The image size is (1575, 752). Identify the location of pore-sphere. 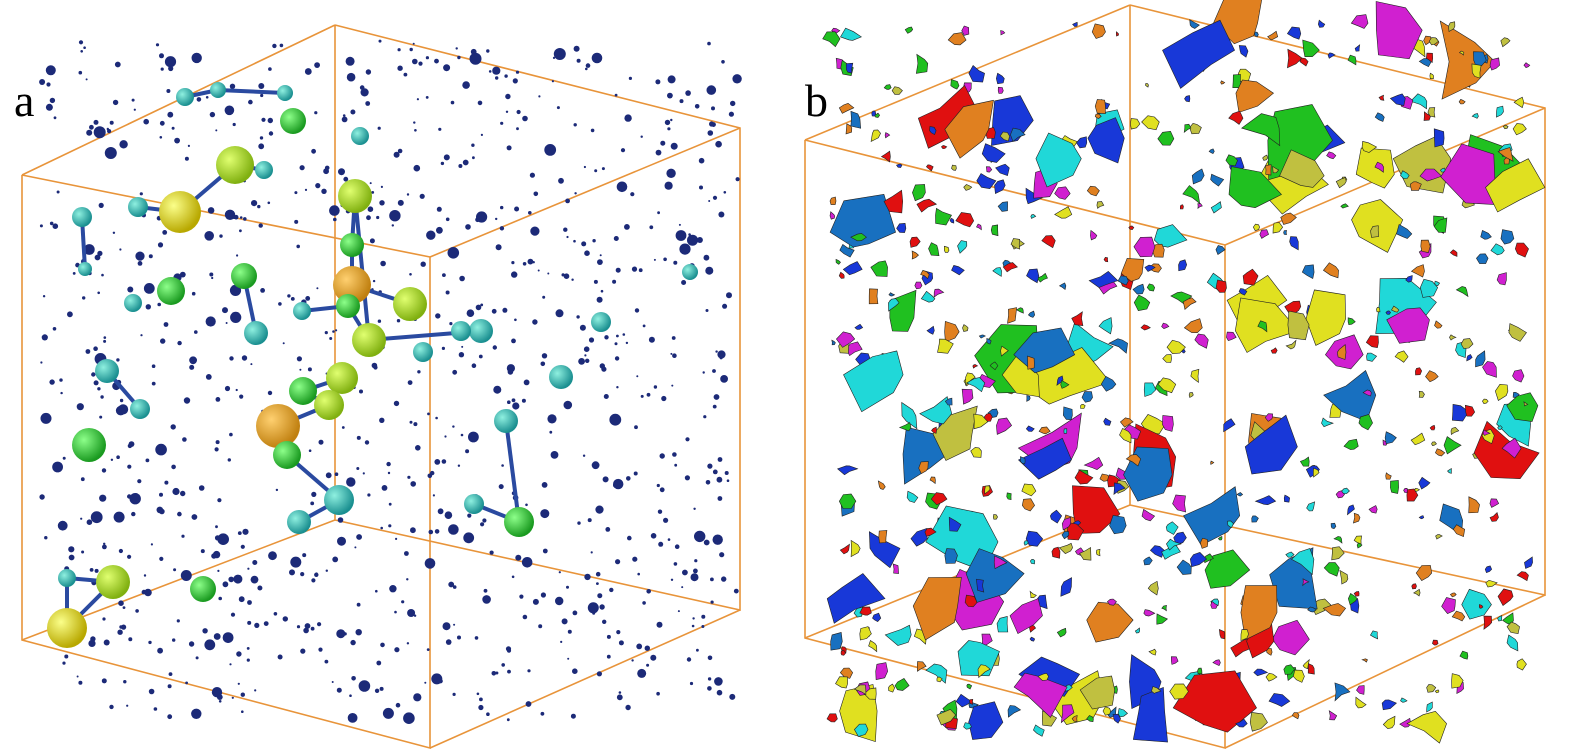
(474, 504).